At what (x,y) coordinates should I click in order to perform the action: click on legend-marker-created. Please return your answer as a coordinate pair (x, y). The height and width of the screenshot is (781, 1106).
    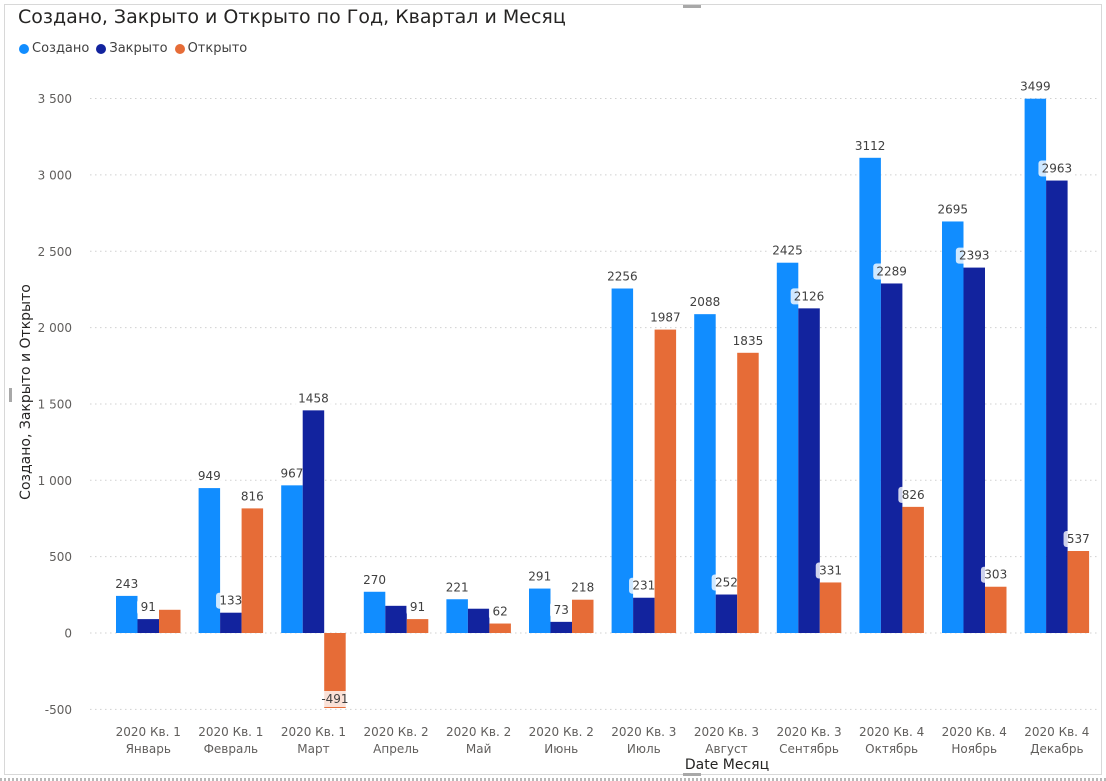
    Looking at the image, I should click on (24, 48).